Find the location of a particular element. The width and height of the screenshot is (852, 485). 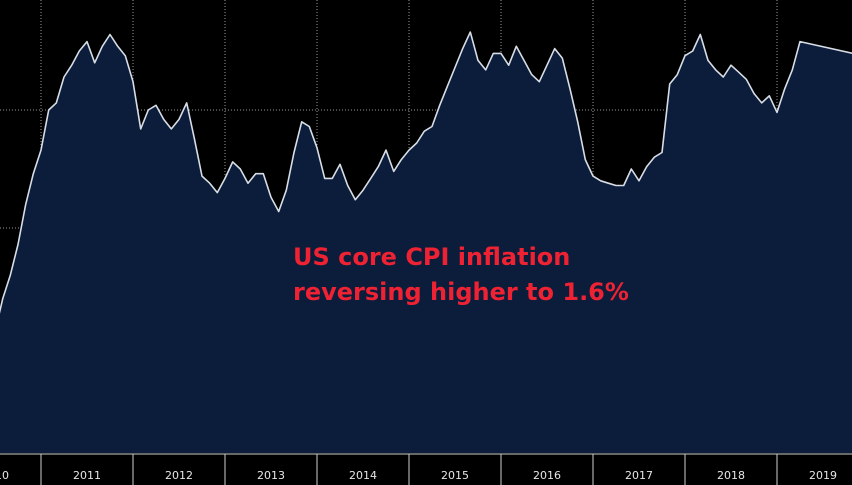

x-tick-label: 2012 is located at coordinates (179, 475).